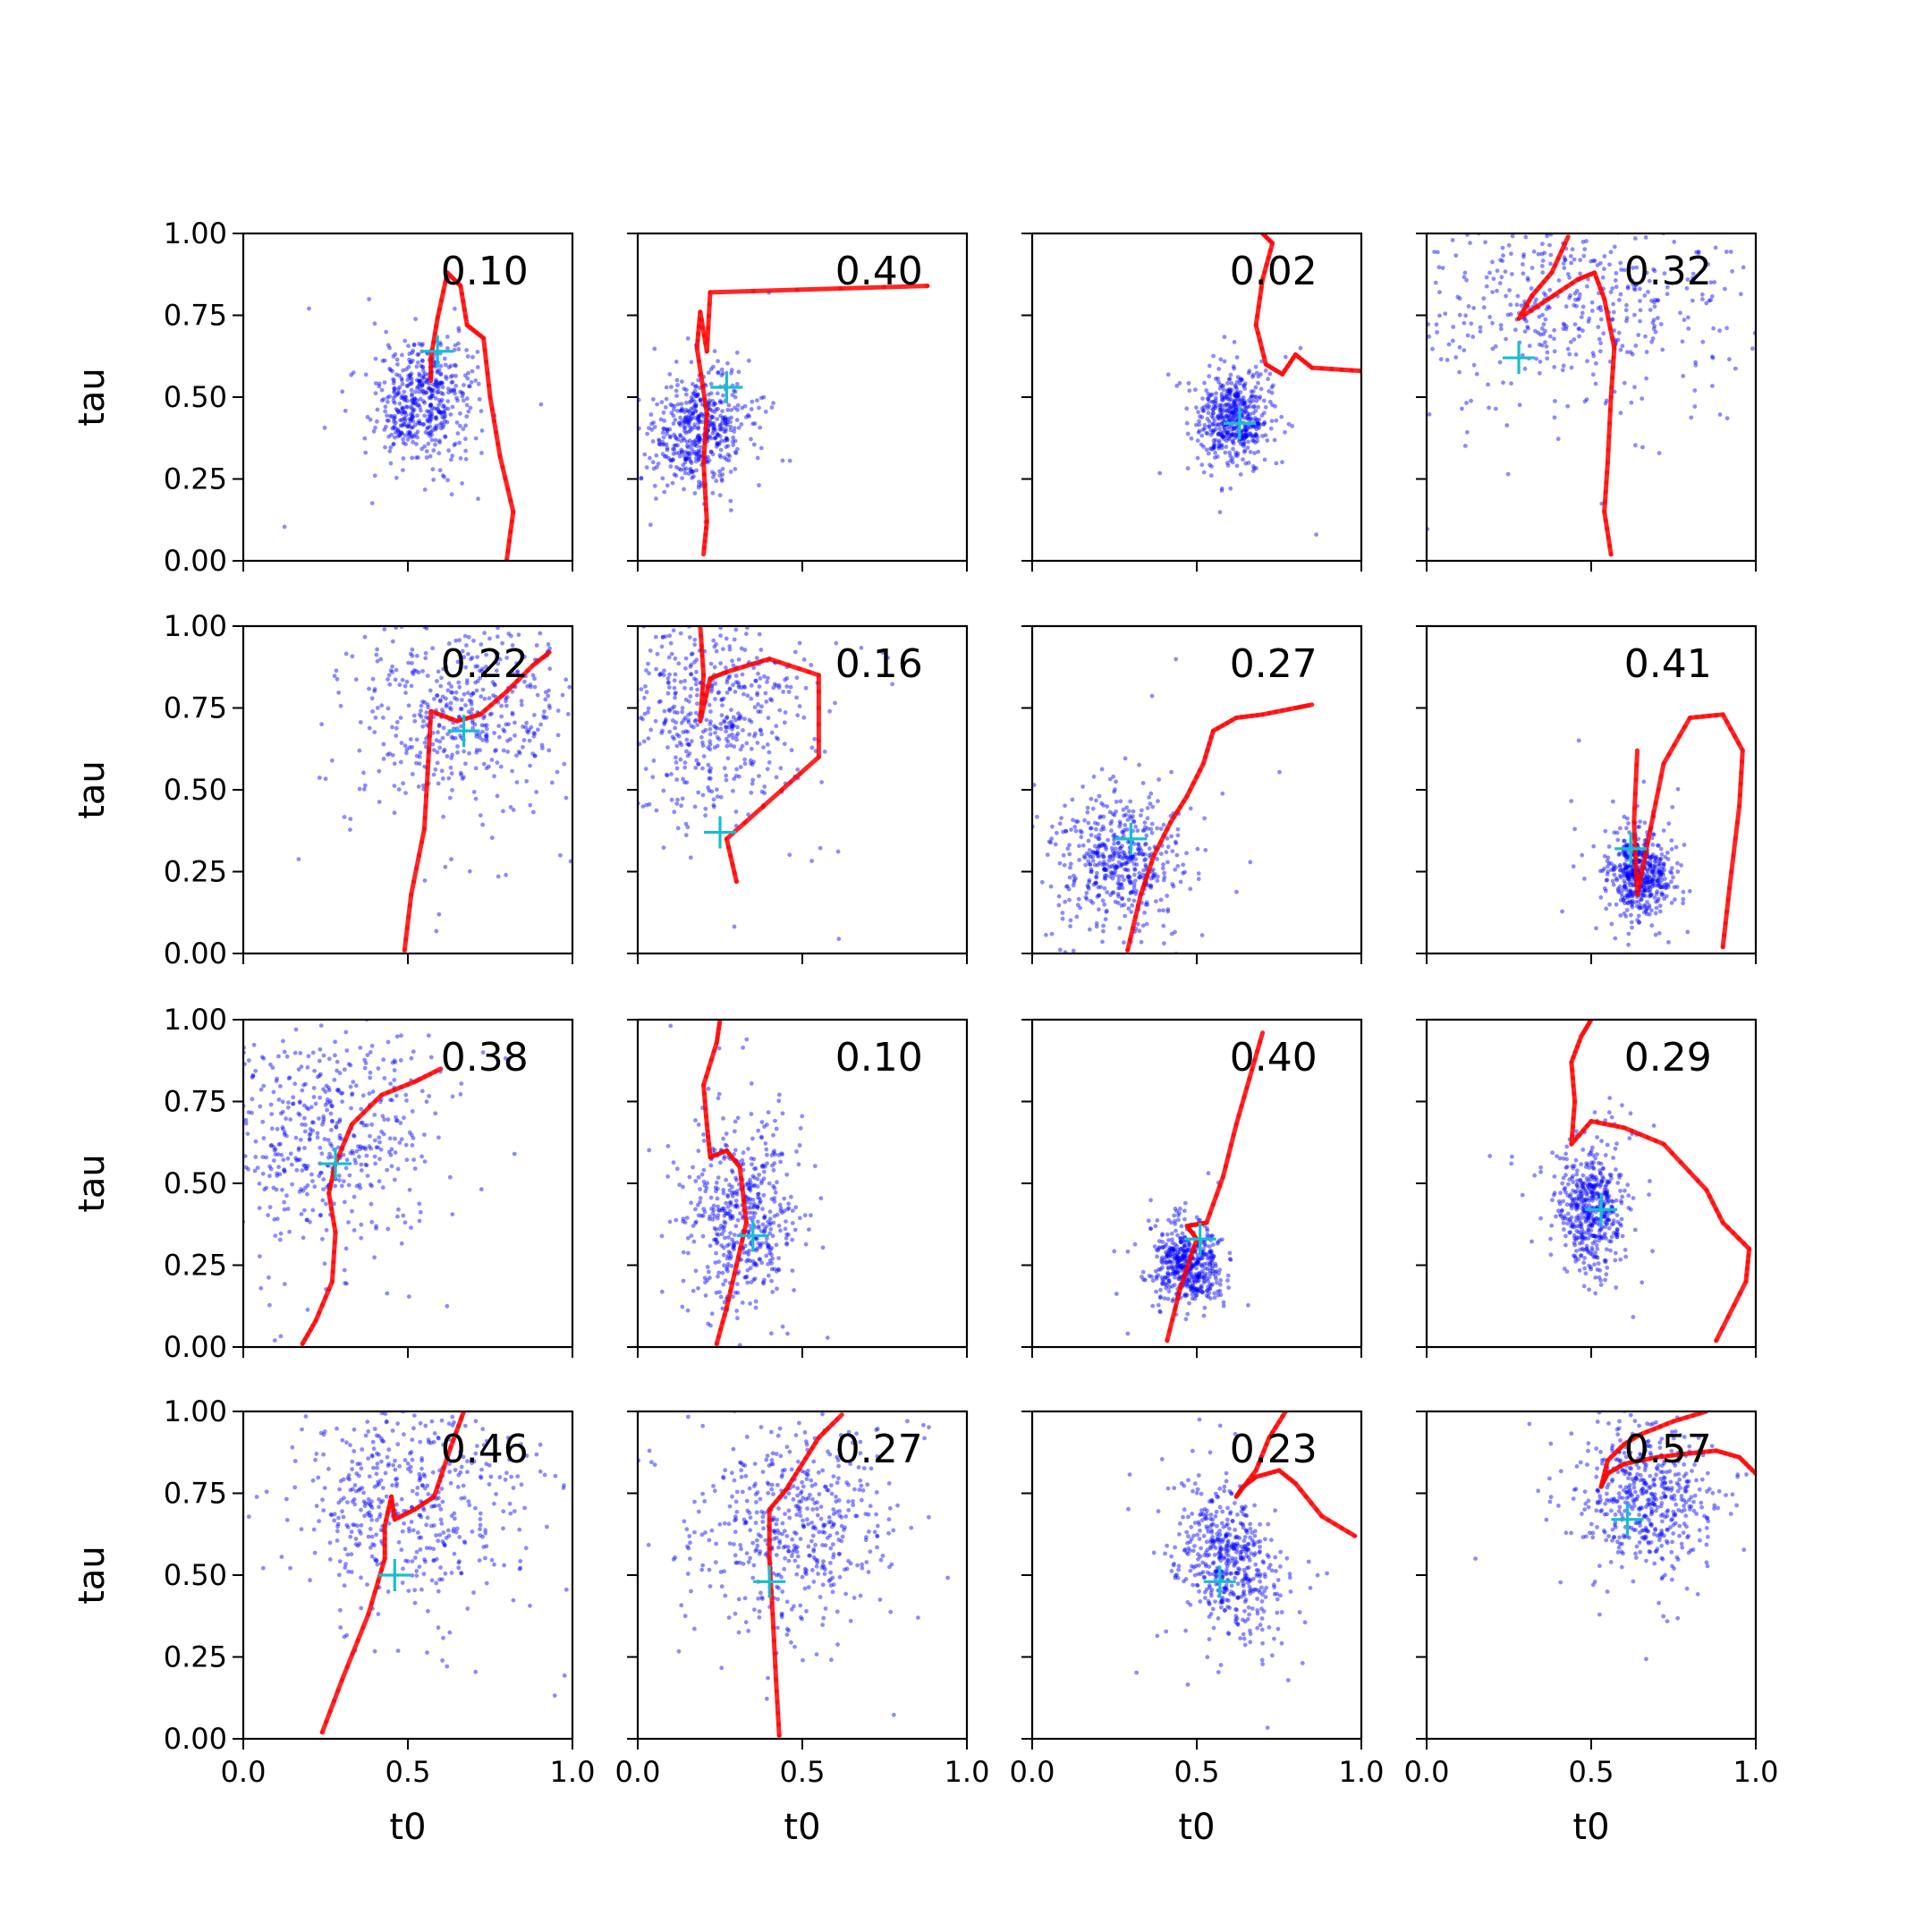 This screenshot has height=1932, width=1932. I want to click on plot-area, so click(1173, 805).